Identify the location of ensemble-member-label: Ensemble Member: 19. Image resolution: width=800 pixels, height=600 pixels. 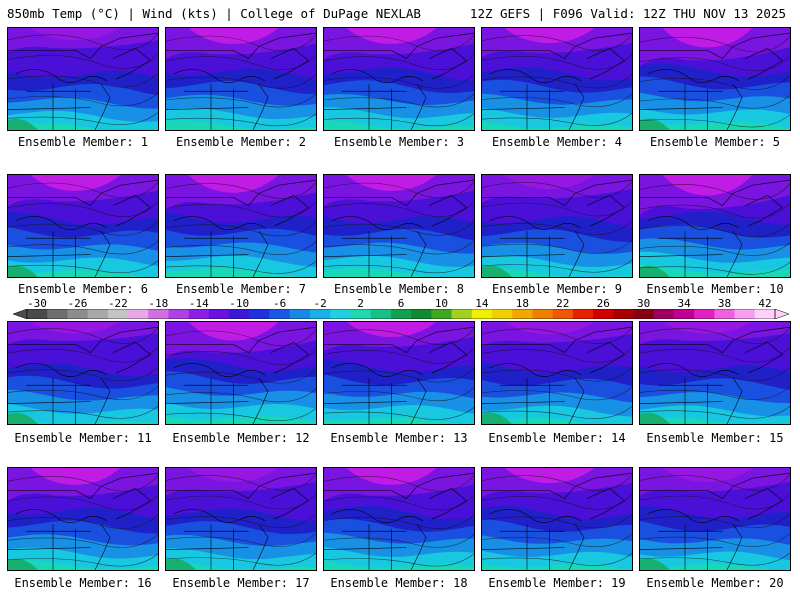
(557, 583).